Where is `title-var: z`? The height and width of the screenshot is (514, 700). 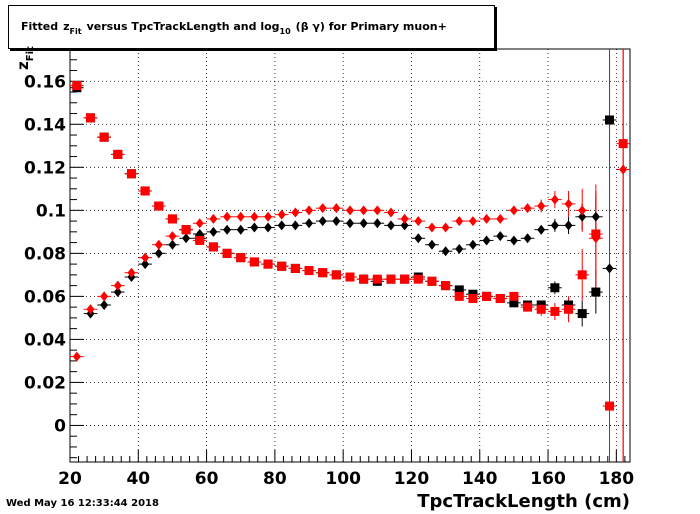
title-var: z is located at coordinates (66, 26).